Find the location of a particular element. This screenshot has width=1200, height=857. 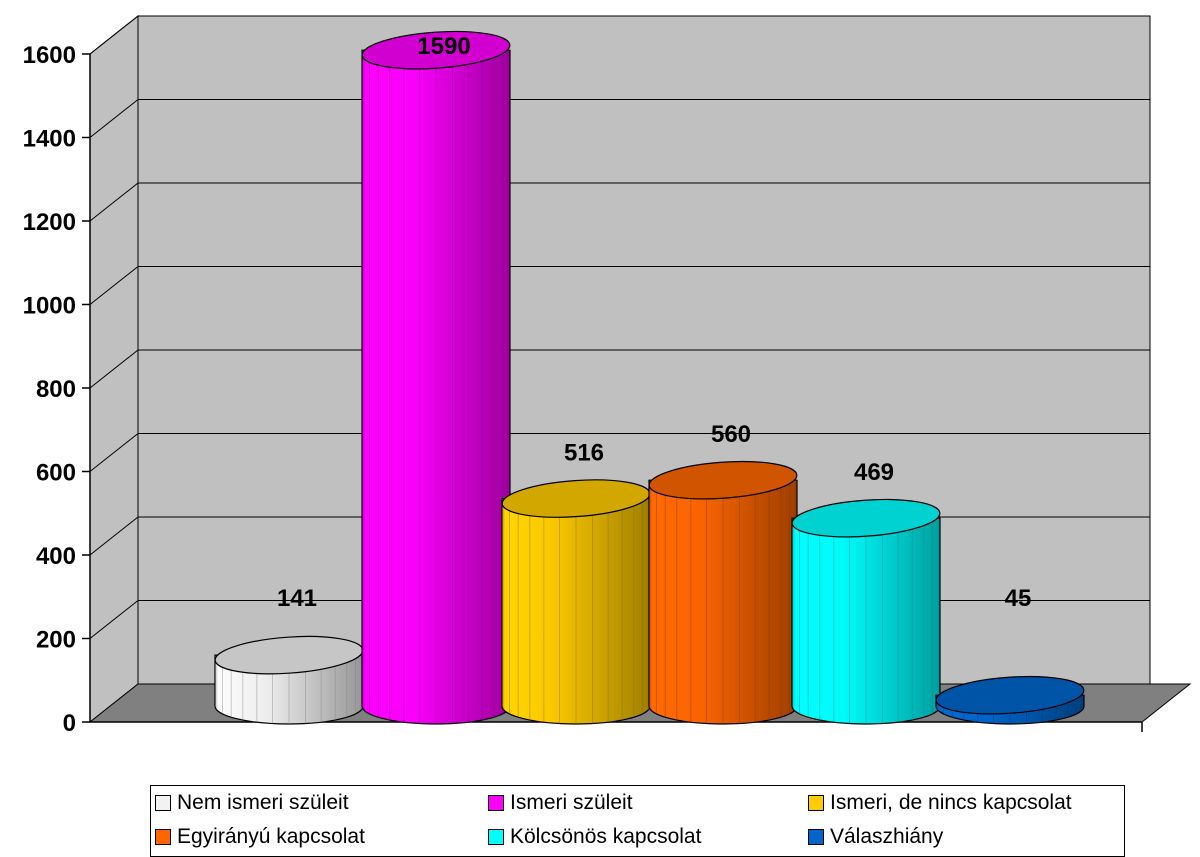

data-label: 516 is located at coordinates (584, 453).